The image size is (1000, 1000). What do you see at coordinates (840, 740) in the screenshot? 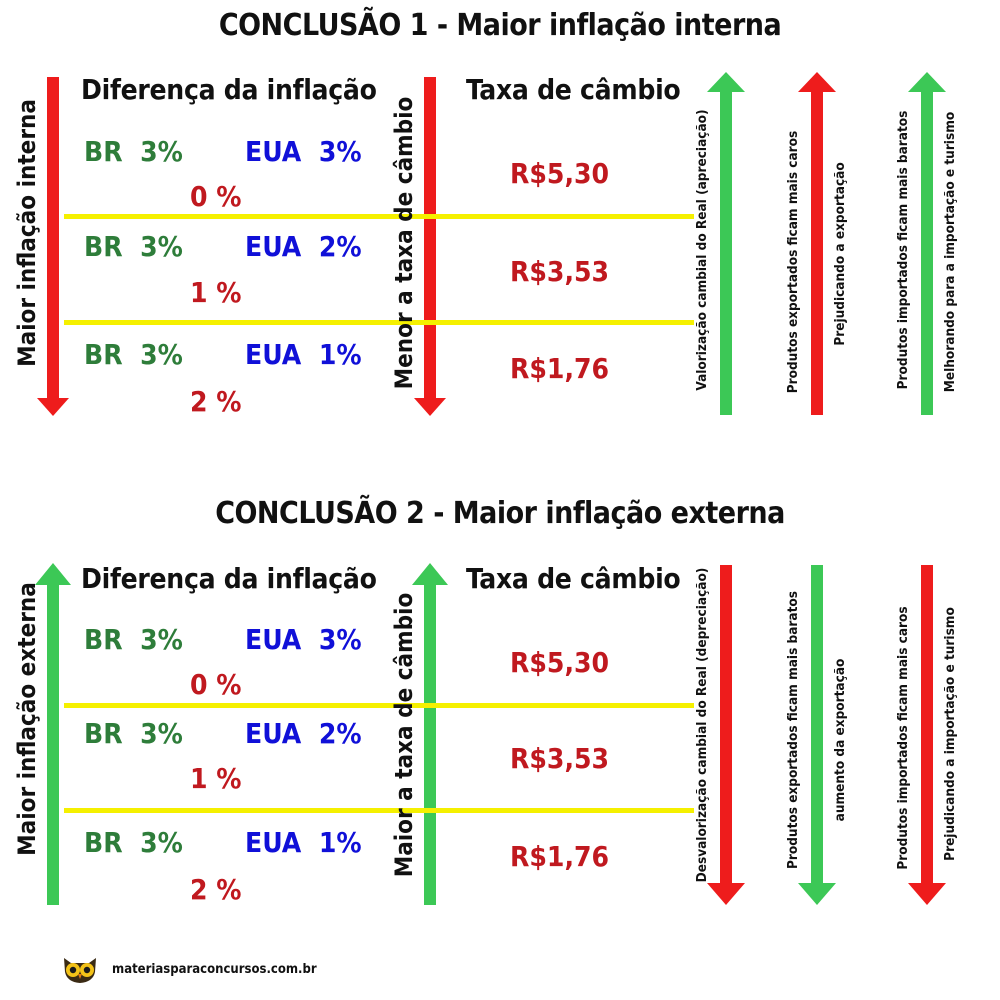
I see `s2-effect-3: aumento da exportação` at bounding box center [840, 740].